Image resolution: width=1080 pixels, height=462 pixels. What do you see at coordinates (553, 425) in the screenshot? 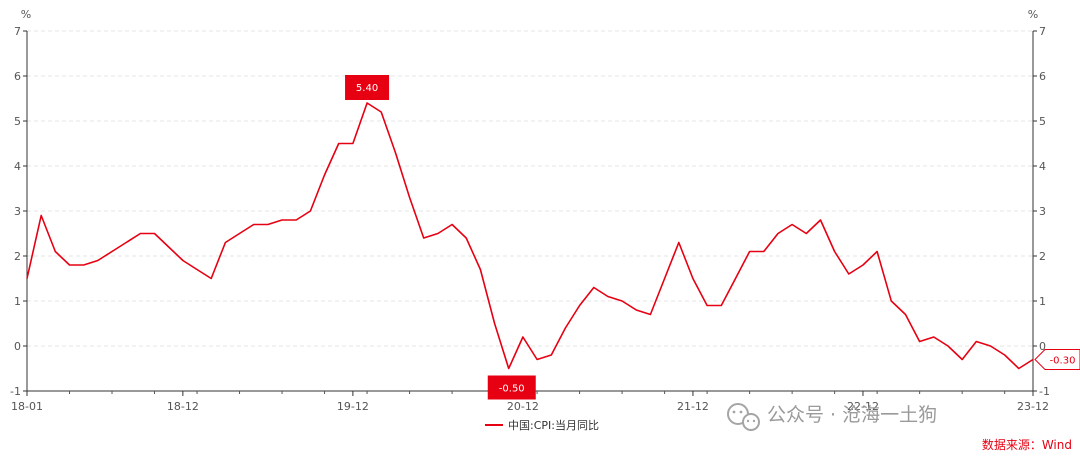
I see `legend-label: 中国:CPI:当月同比` at bounding box center [553, 425].